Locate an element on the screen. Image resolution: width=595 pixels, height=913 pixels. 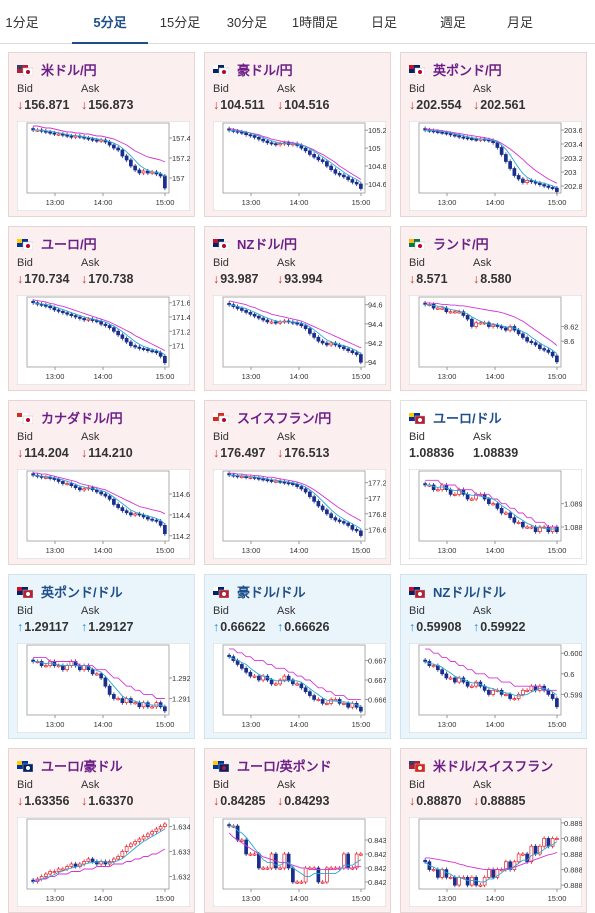
bid-price: ↓114.204 is located at coordinates (43, 453).